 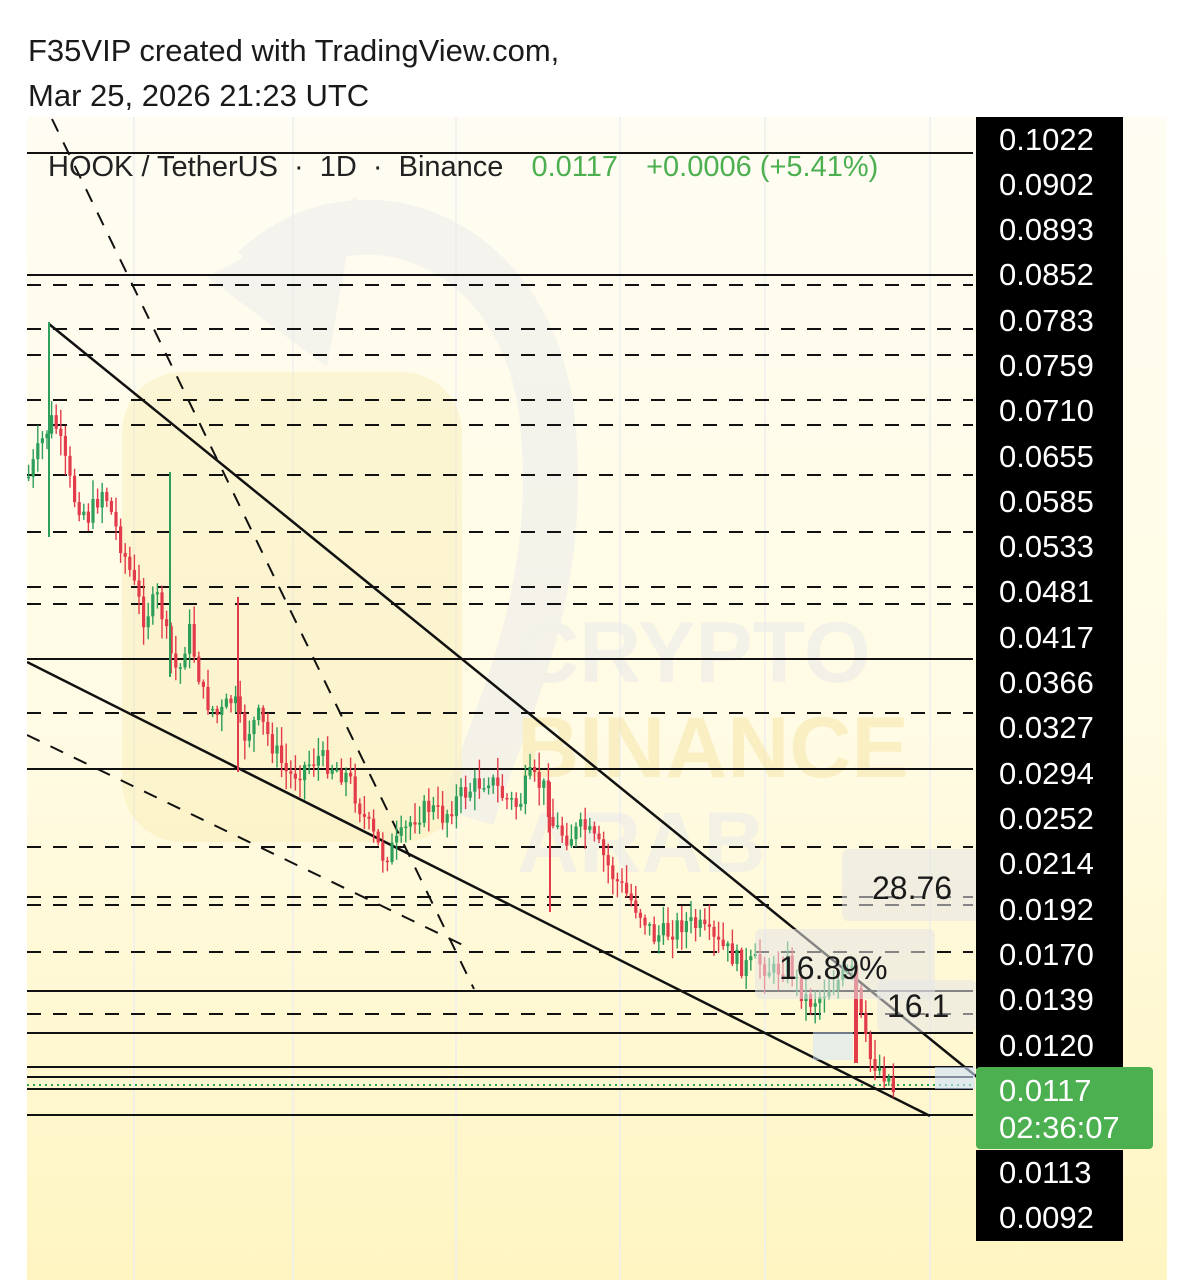 I want to click on axis-tick-label: 0.0481, so click(x=1046, y=591).